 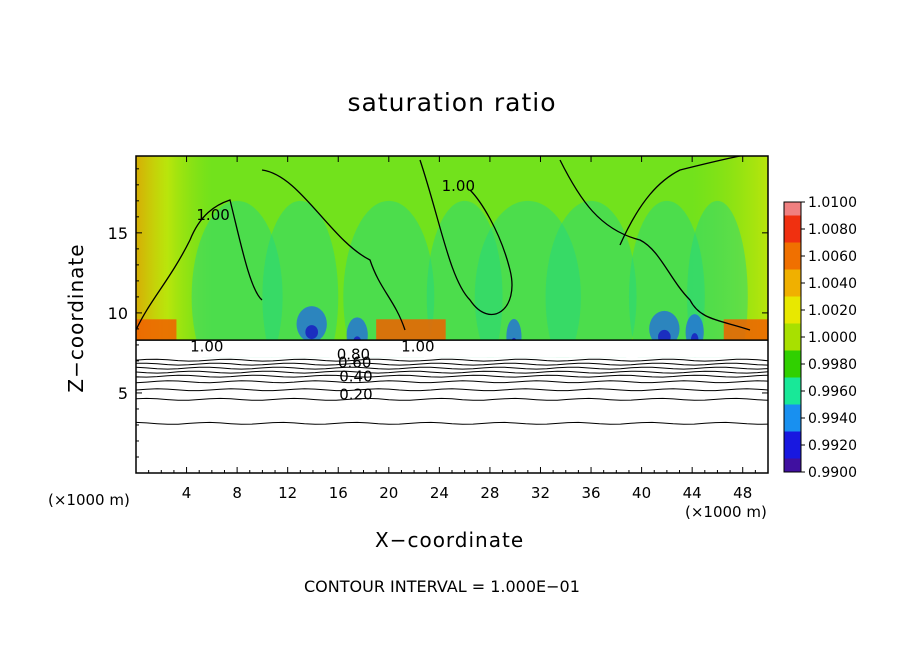 I want to click on min-value-spot, so click(x=312, y=332).